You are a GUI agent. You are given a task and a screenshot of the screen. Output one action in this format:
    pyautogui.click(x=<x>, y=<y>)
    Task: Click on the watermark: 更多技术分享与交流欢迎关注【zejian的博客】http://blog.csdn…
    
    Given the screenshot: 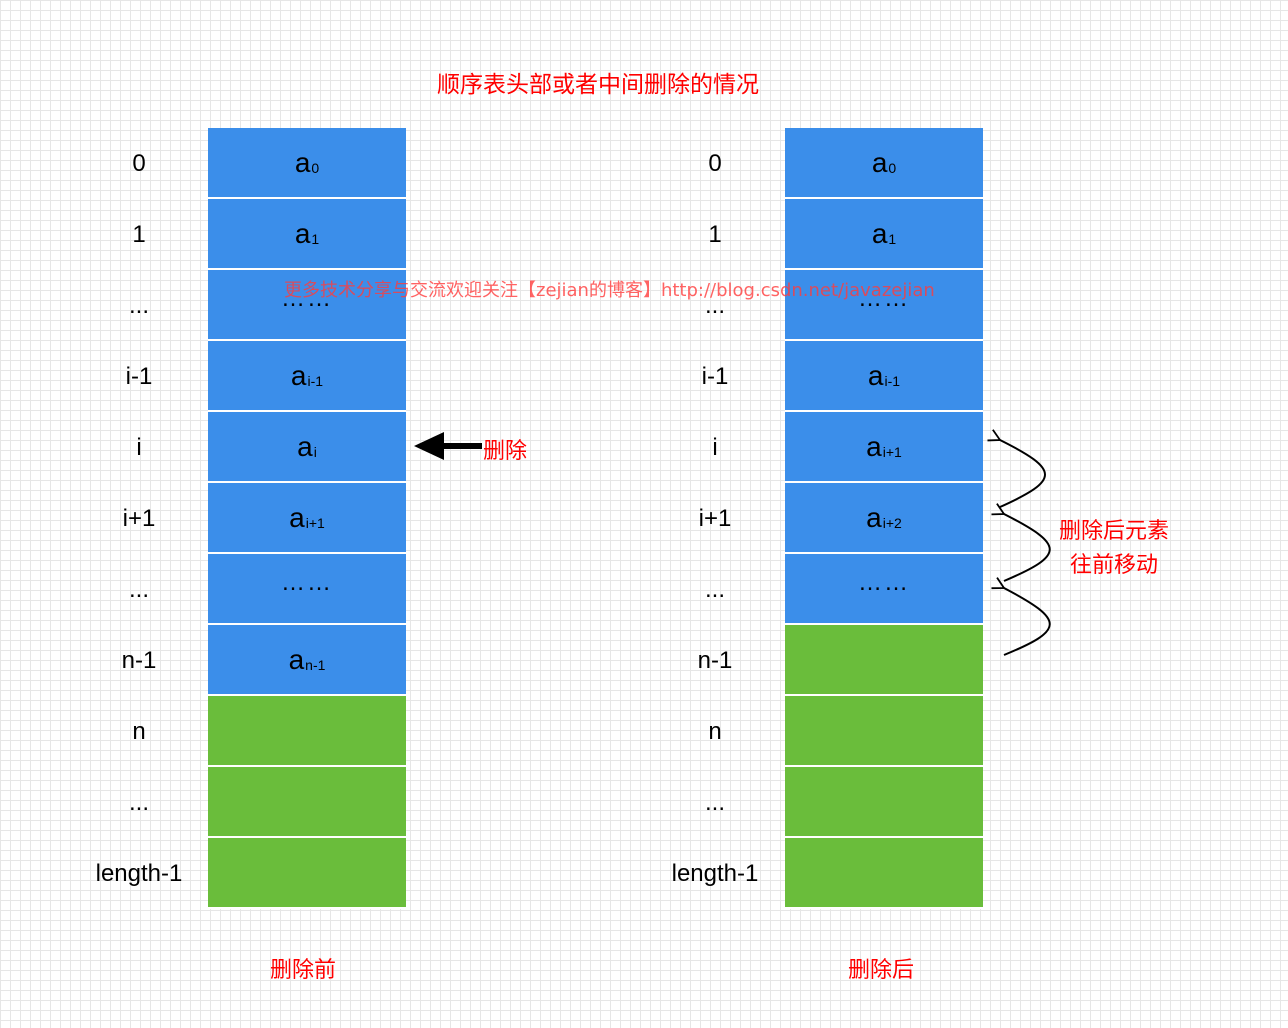 What is the action you would take?
    pyautogui.click(x=609, y=290)
    